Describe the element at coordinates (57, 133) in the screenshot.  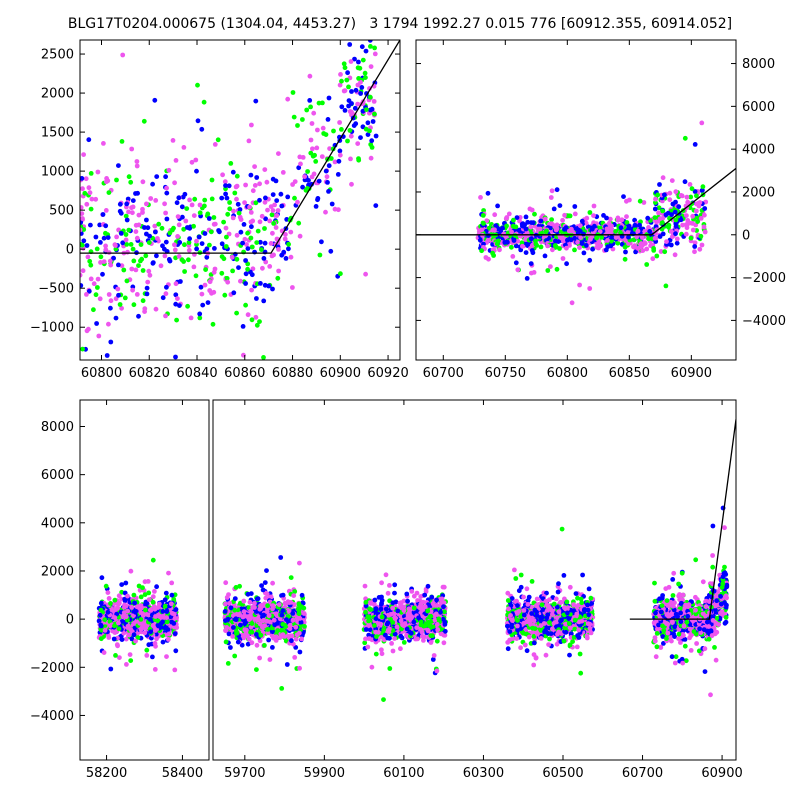
I see `y-tick-label: 1500` at that location.